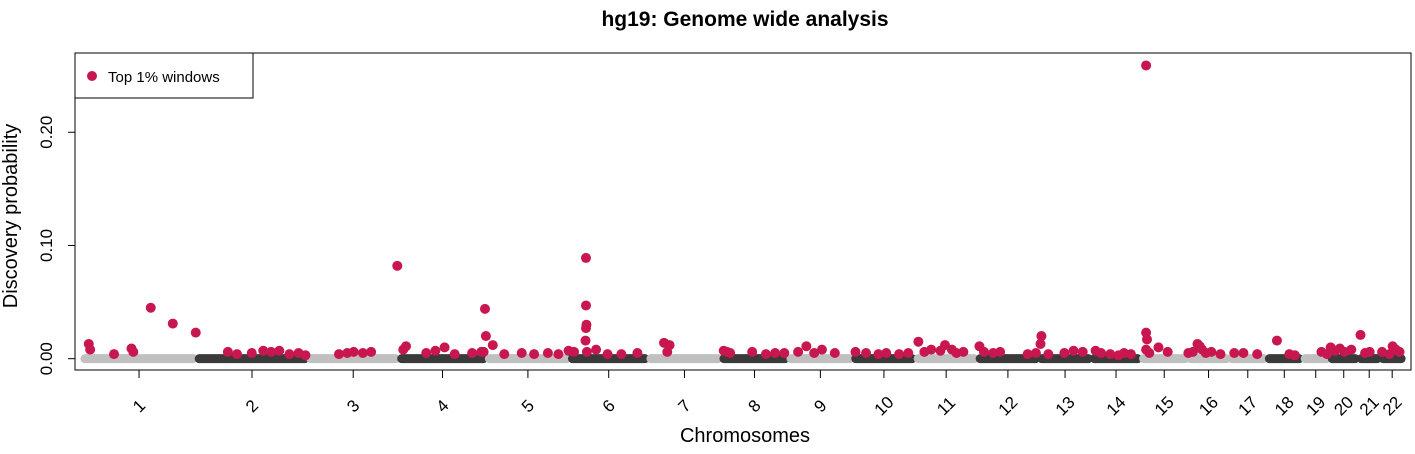 Image resolution: width=1415 pixels, height=454 pixels. What do you see at coordinates (884, 406) in the screenshot?
I see `x-tick-label-10: 10` at bounding box center [884, 406].